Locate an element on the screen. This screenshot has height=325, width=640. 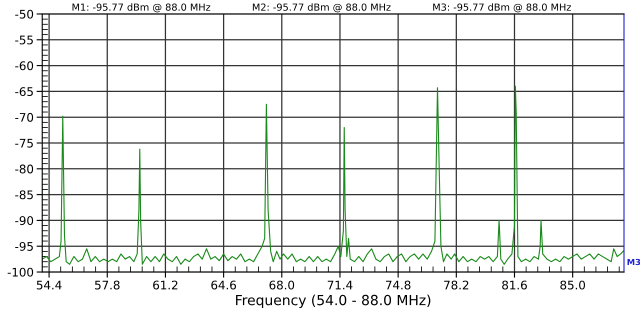
y-tick-label: -95 is located at coordinates (24, 246).